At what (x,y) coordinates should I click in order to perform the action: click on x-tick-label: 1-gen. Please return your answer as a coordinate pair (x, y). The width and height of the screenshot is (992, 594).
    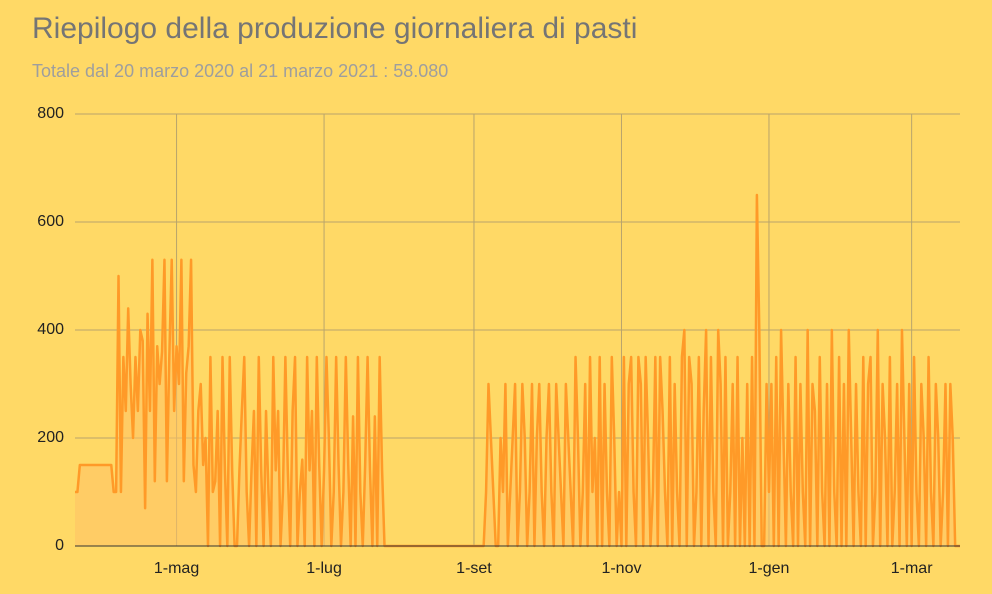
    Looking at the image, I should click on (769, 568).